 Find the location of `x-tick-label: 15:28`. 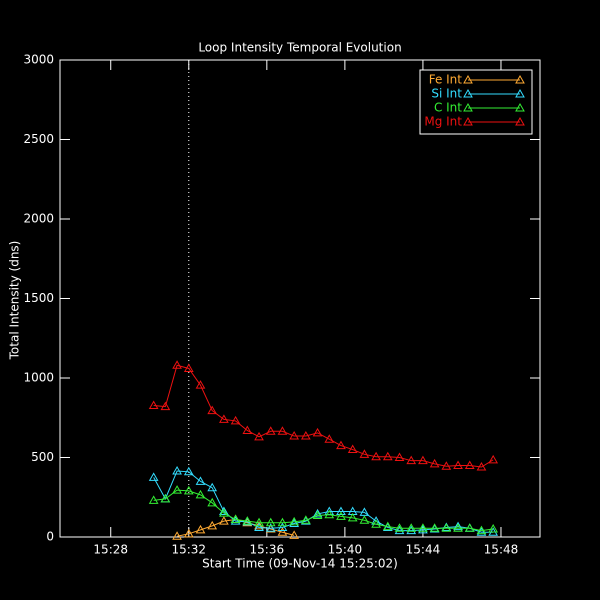

x-tick-label: 15:28 is located at coordinates (110, 550).